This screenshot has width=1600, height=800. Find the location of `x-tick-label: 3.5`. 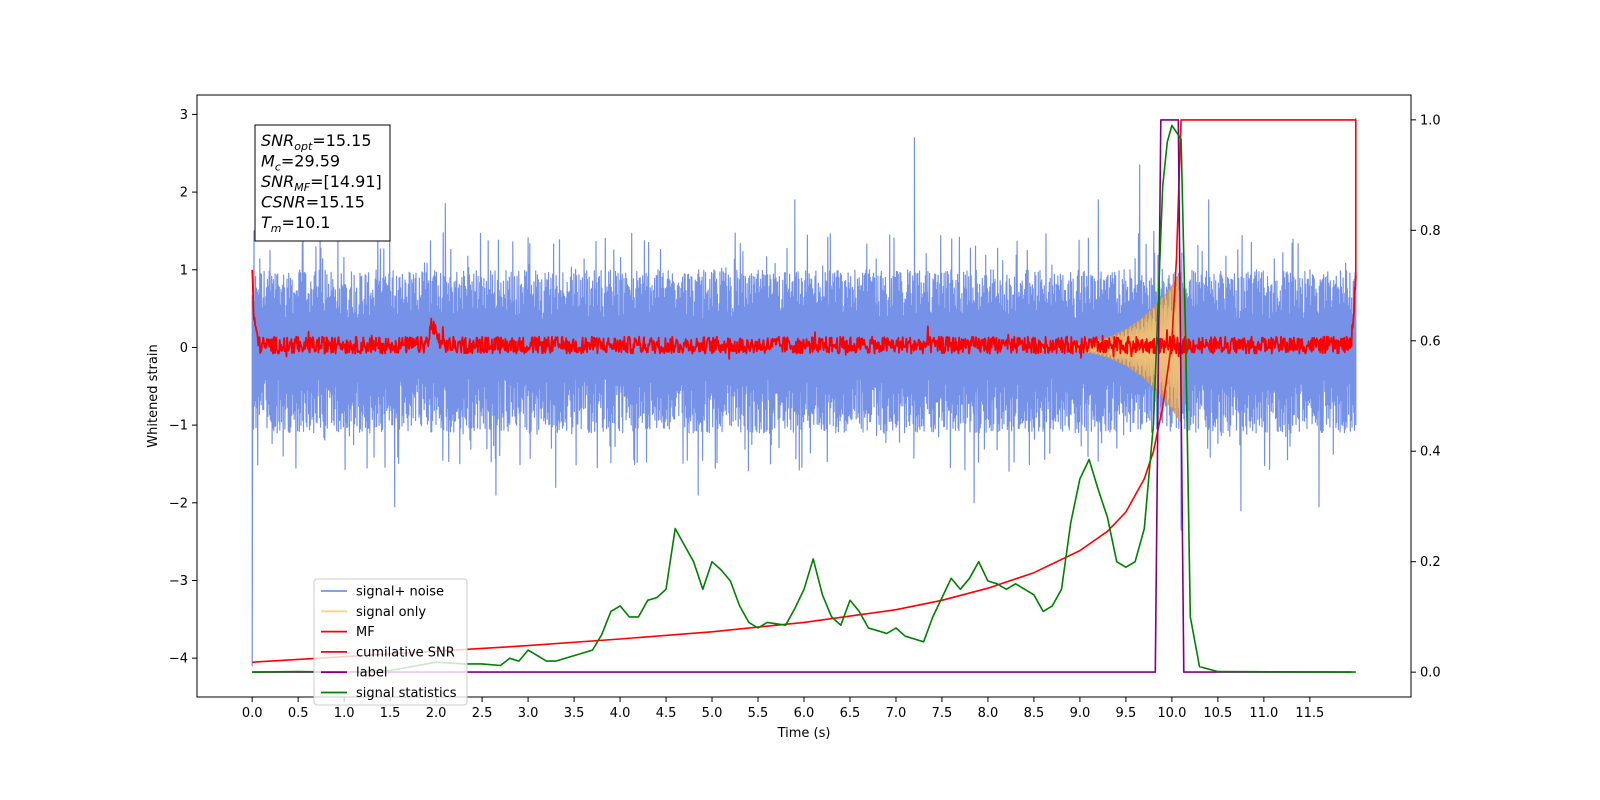

x-tick-label: 3.5 is located at coordinates (574, 713).